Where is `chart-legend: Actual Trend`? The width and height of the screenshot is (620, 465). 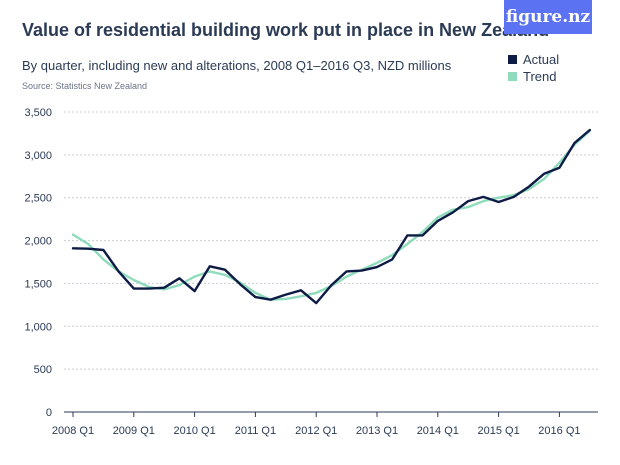 chart-legend: Actual Trend is located at coordinates (533, 68).